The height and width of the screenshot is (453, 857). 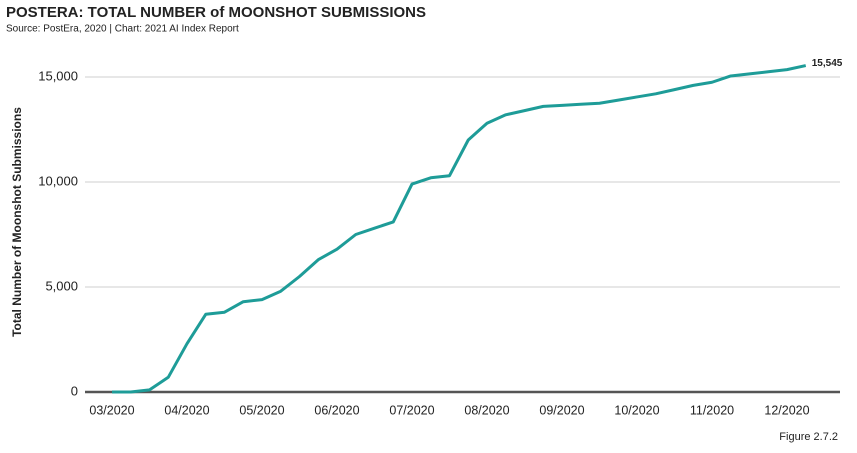 I want to click on y-tick-label: 15,000, so click(x=58, y=75).